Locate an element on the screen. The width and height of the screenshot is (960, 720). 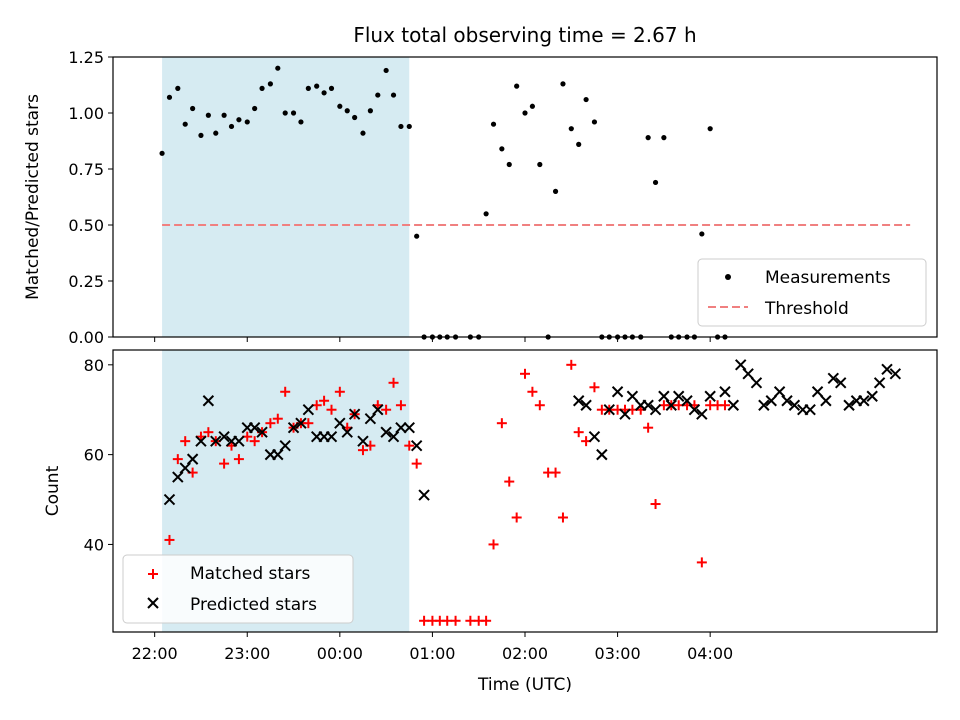
x-tick-label: 02:00 is located at coordinates (525, 653).